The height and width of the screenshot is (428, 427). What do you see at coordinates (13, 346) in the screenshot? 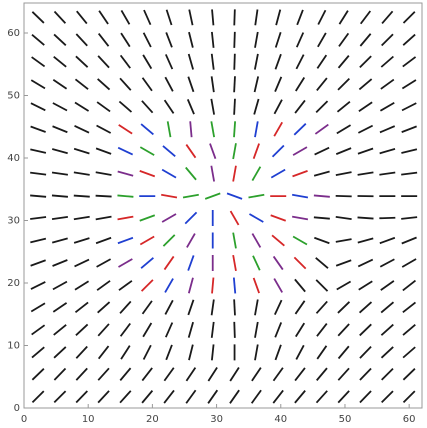
I see `y-tick-label: 10` at bounding box center [13, 346].